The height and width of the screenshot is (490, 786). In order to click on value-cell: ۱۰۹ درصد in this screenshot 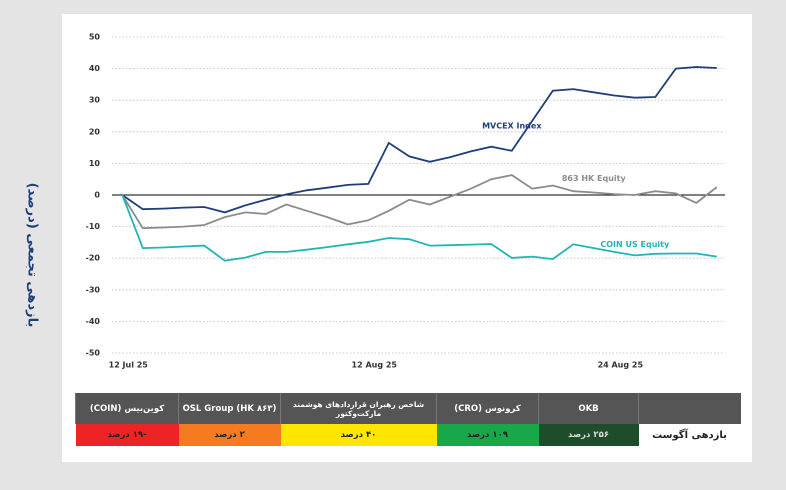, I will do `click(487, 435)`.